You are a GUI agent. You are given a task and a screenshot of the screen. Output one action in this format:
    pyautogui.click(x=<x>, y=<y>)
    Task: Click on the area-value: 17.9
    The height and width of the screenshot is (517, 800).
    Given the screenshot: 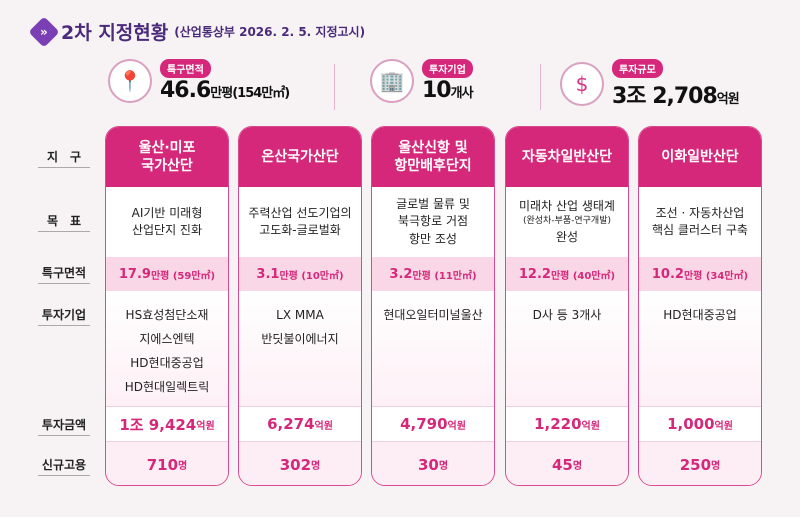 What is the action you would take?
    pyautogui.click(x=134, y=274)
    